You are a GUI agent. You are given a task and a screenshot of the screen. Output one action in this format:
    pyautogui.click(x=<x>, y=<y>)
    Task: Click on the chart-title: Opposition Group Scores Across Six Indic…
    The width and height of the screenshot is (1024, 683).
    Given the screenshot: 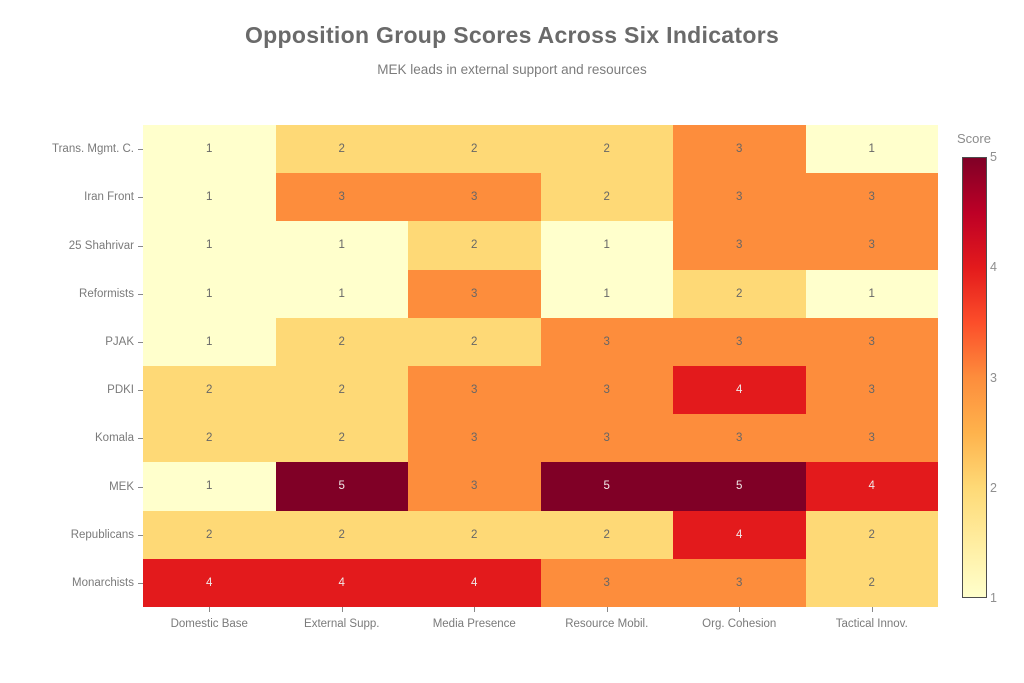 What is the action you would take?
    pyautogui.click(x=512, y=35)
    